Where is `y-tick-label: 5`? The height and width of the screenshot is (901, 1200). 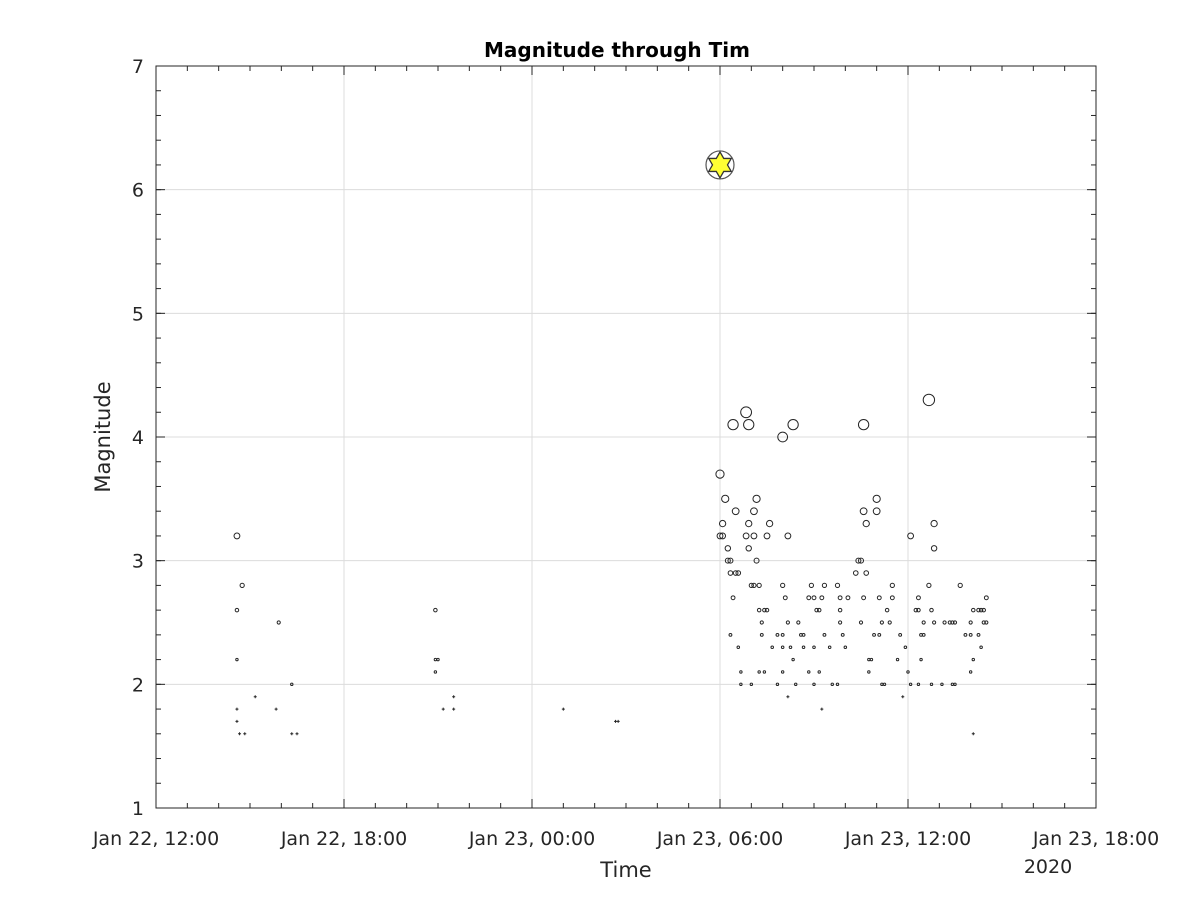 y-tick-label: 5 is located at coordinates (138, 314).